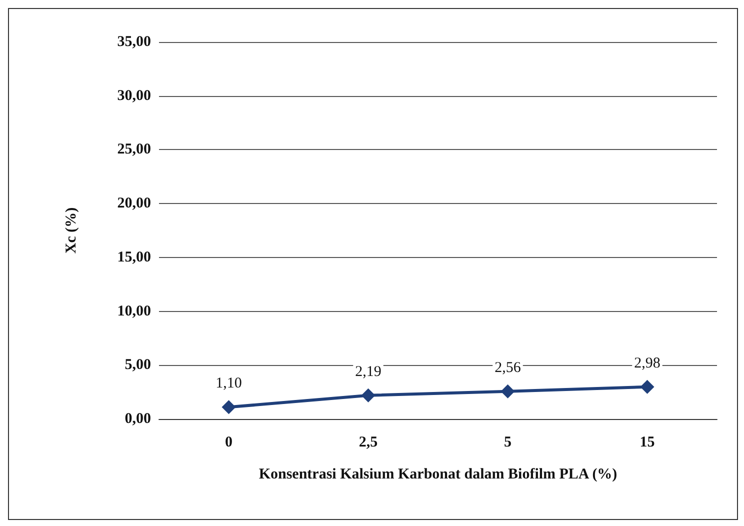 The width and height of the screenshot is (744, 526). Describe the element at coordinates (368, 372) in the screenshot. I see `data-label: 2,19` at that location.